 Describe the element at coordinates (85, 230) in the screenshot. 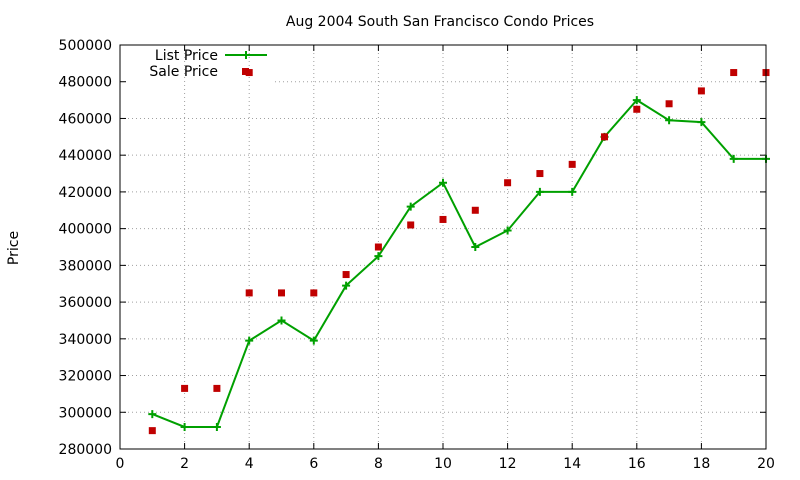

I see `y-tick-label: 400000` at that location.